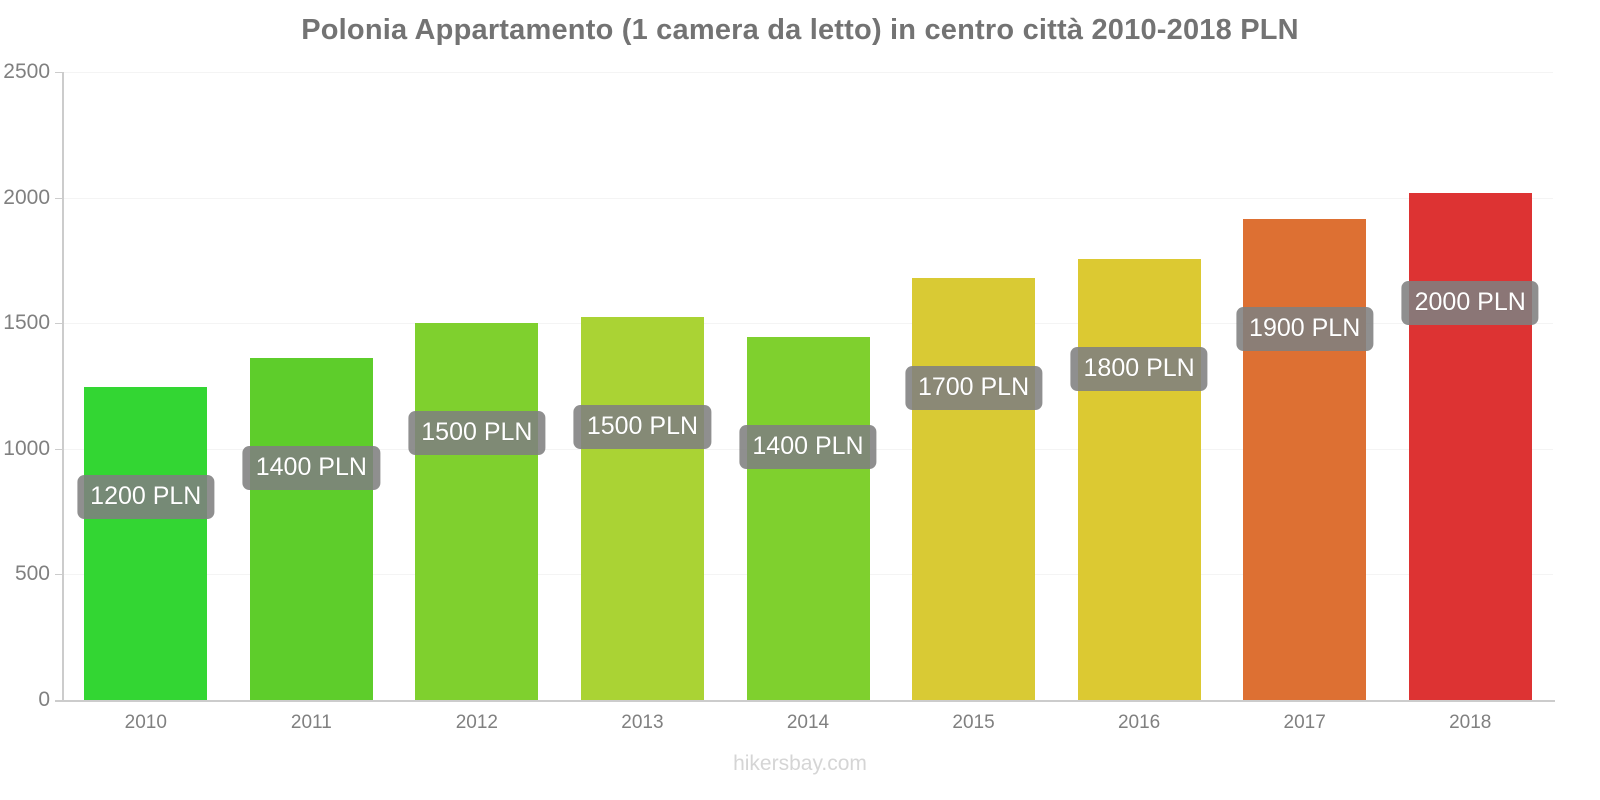 Image resolution: width=1600 pixels, height=800 pixels. Describe the element at coordinates (26, 323) in the screenshot. I see `y-axis-tick-label: 1500` at that location.